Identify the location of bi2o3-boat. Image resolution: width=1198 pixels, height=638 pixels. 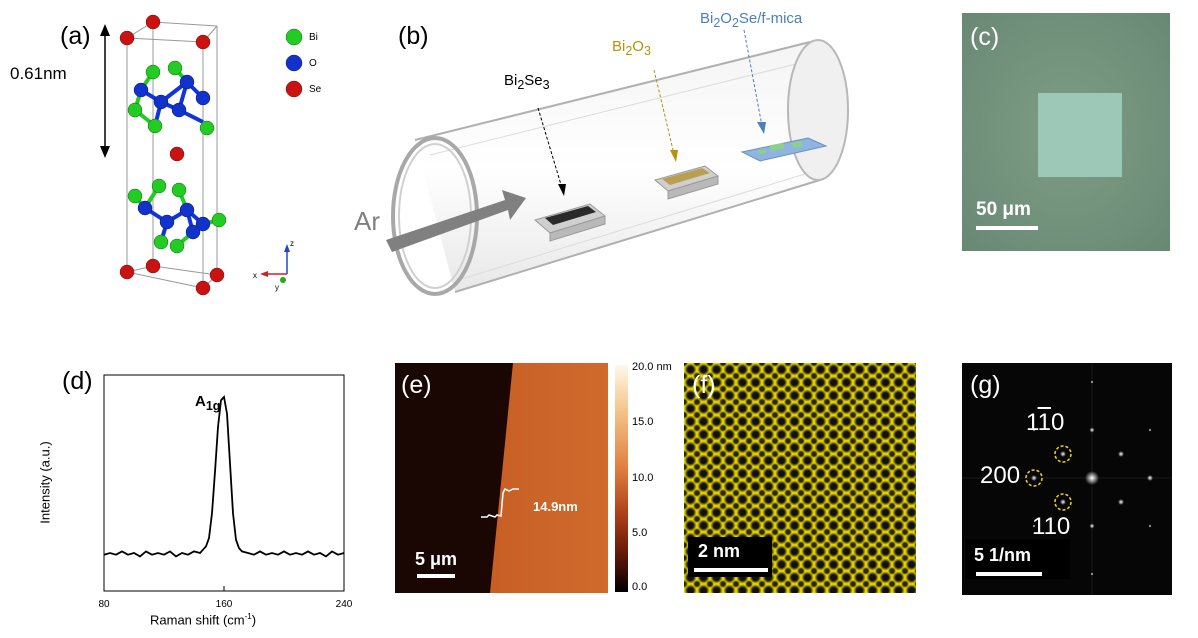
(686, 182).